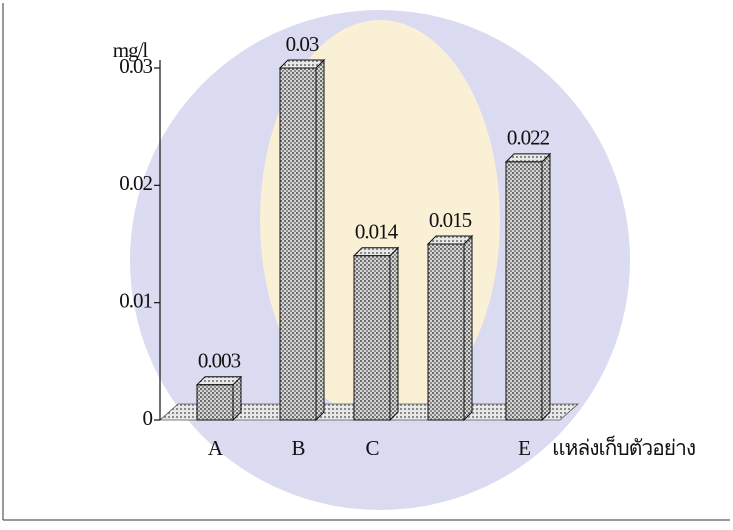  Describe the element at coordinates (297, 448) in the screenshot. I see `x-tick-label: B` at that location.